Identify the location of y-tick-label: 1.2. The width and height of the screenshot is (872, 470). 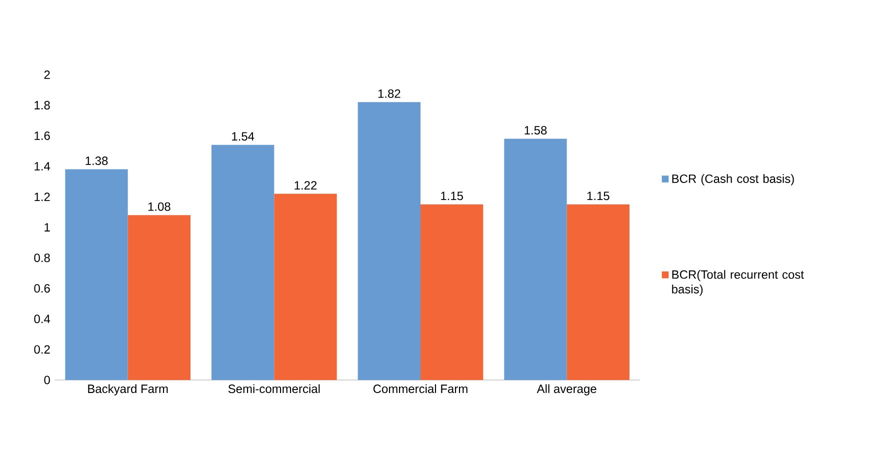
(42, 196).